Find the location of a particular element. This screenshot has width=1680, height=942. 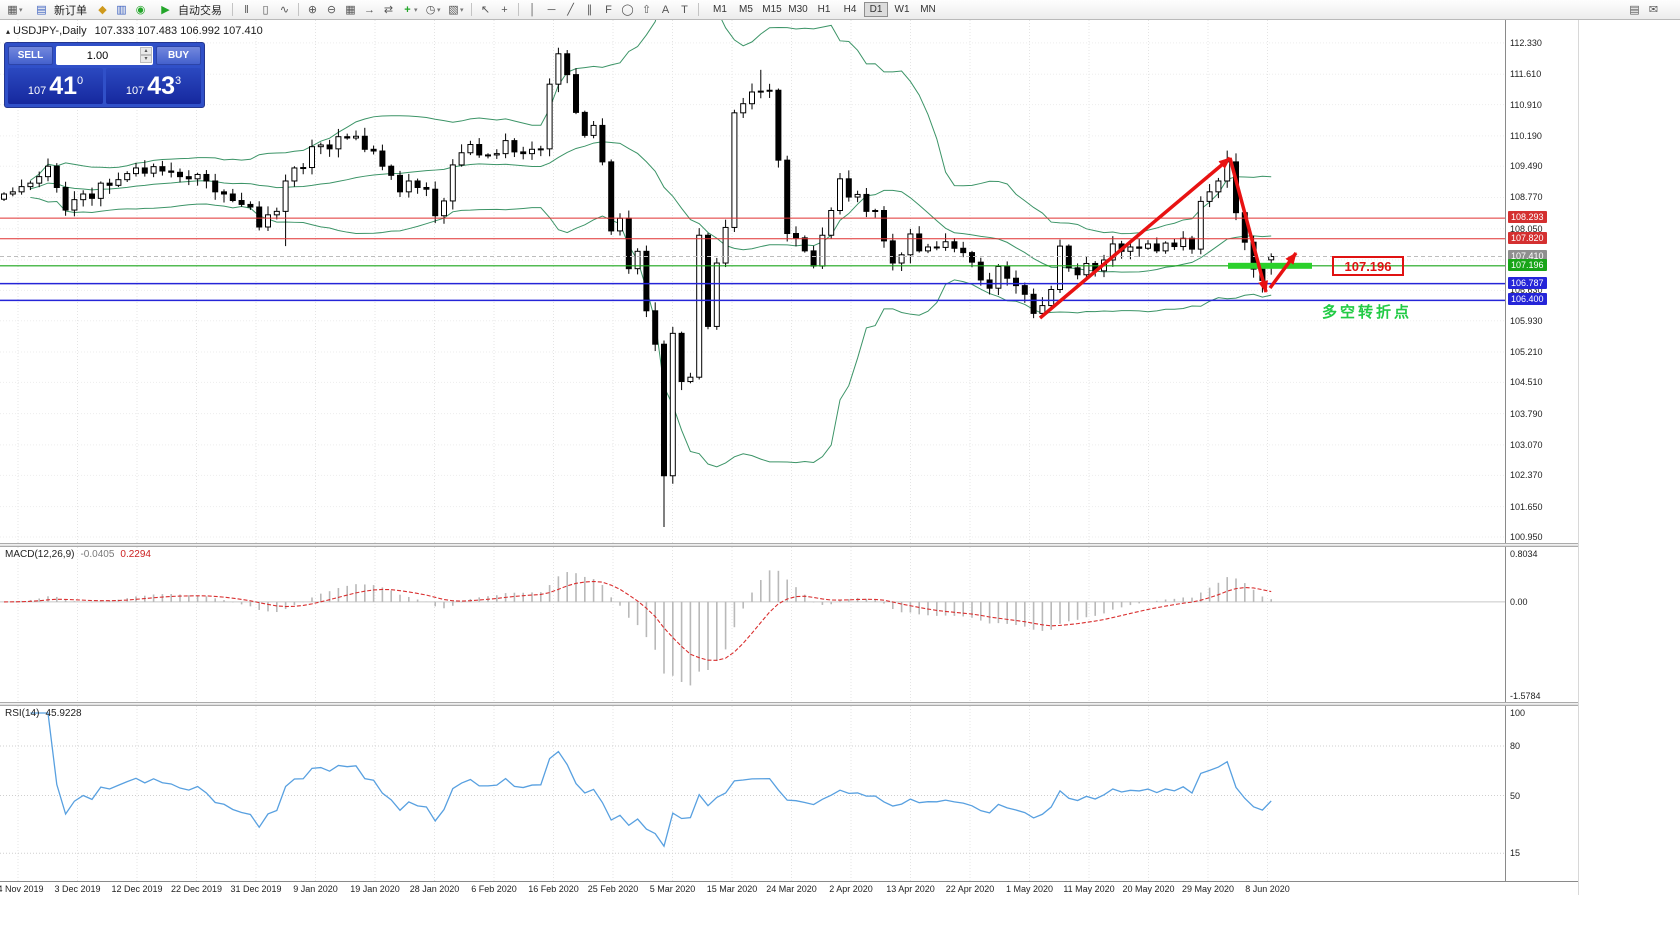

trend-arrows is located at coordinates (1175, 238).